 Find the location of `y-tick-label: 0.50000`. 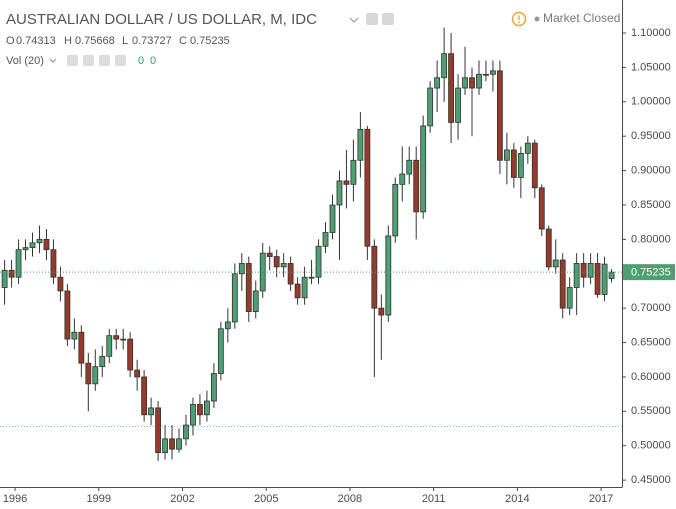

y-tick-label: 0.50000 is located at coordinates (651, 446).